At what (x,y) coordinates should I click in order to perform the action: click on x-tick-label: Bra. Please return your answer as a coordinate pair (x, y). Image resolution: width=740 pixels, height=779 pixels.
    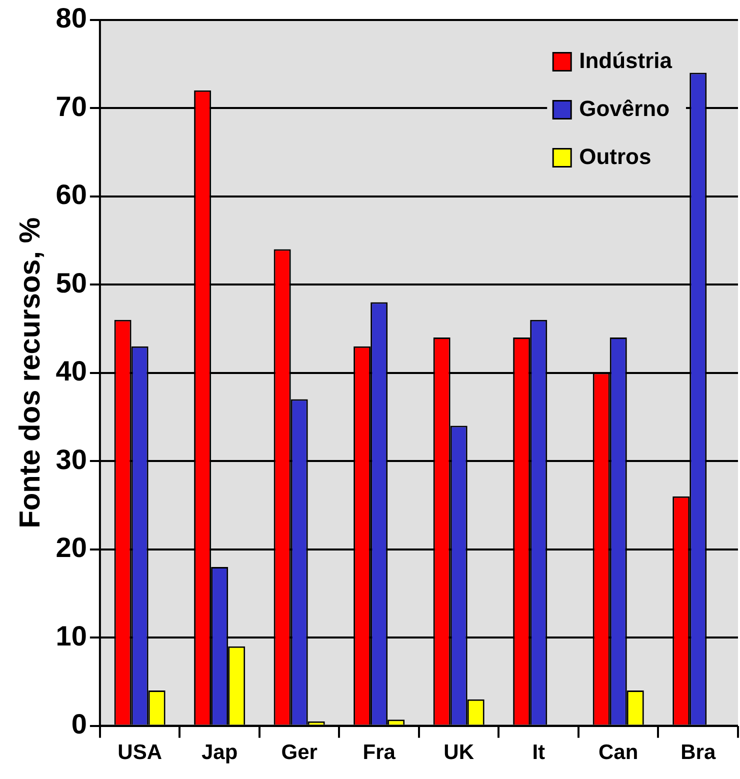
    Looking at the image, I should click on (698, 752).